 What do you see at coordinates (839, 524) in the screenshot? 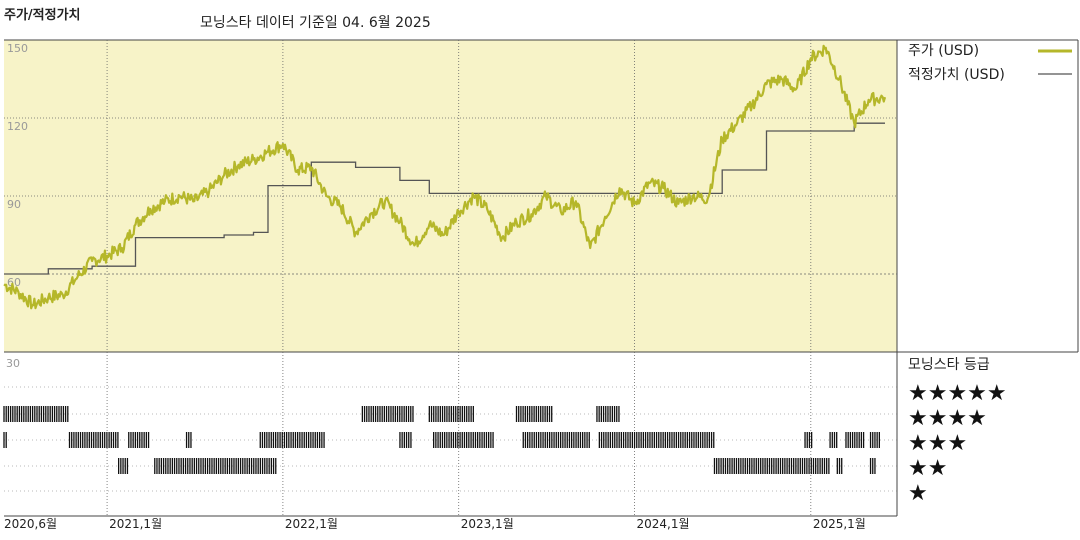
I see `x-tick-label: 2025,1월` at bounding box center [839, 524].